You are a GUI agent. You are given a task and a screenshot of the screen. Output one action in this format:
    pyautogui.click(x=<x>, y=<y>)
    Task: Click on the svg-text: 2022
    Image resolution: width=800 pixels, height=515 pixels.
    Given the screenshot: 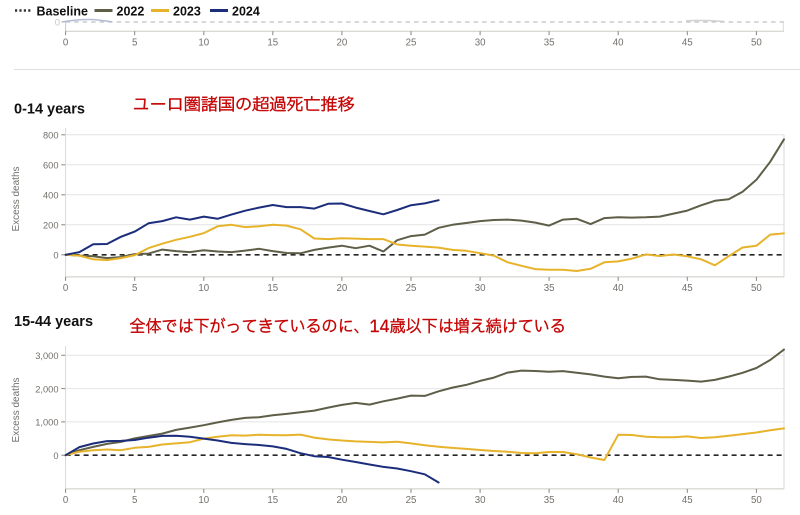 What is the action you would take?
    pyautogui.click(x=131, y=12)
    